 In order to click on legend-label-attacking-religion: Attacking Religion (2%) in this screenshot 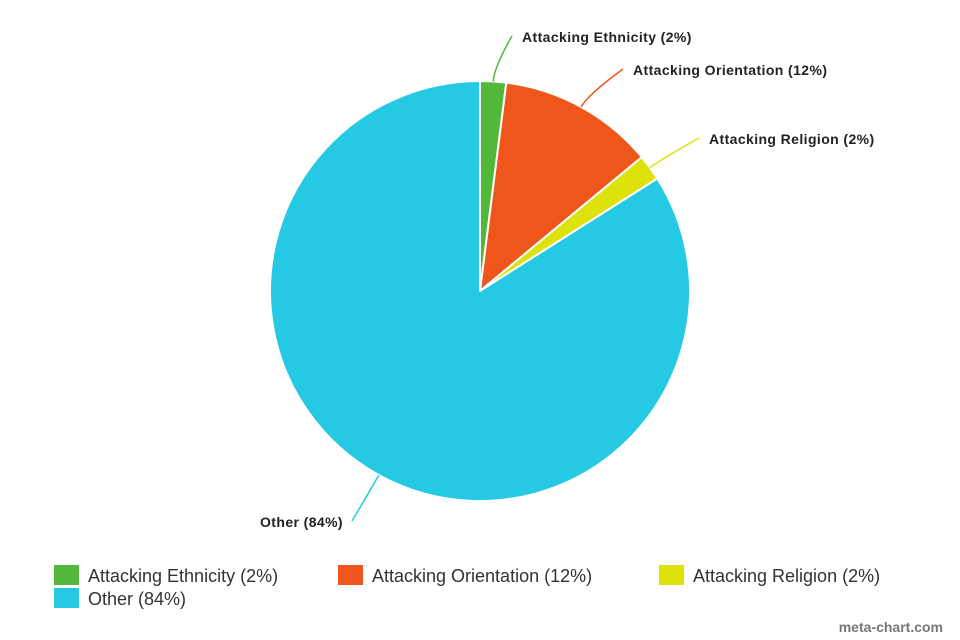, I will do `click(786, 576)`.